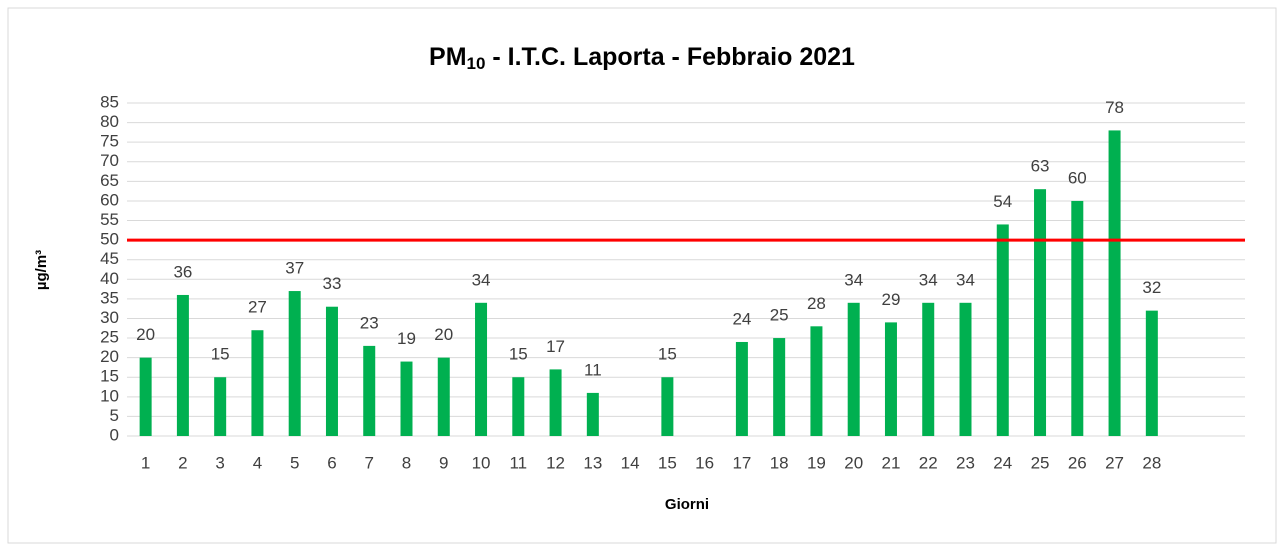 This screenshot has width=1284, height=556. What do you see at coordinates (109, 317) in the screenshot?
I see `y-tick-label: 30` at bounding box center [109, 317].